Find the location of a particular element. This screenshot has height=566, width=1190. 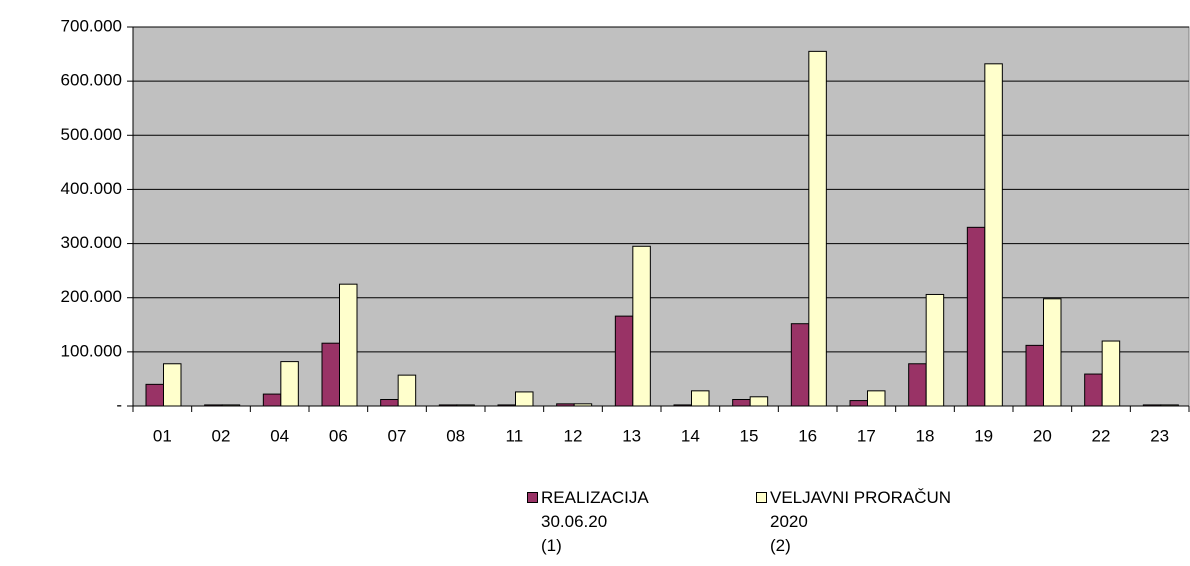

y-tick-label: 300.000 is located at coordinates (91, 242).